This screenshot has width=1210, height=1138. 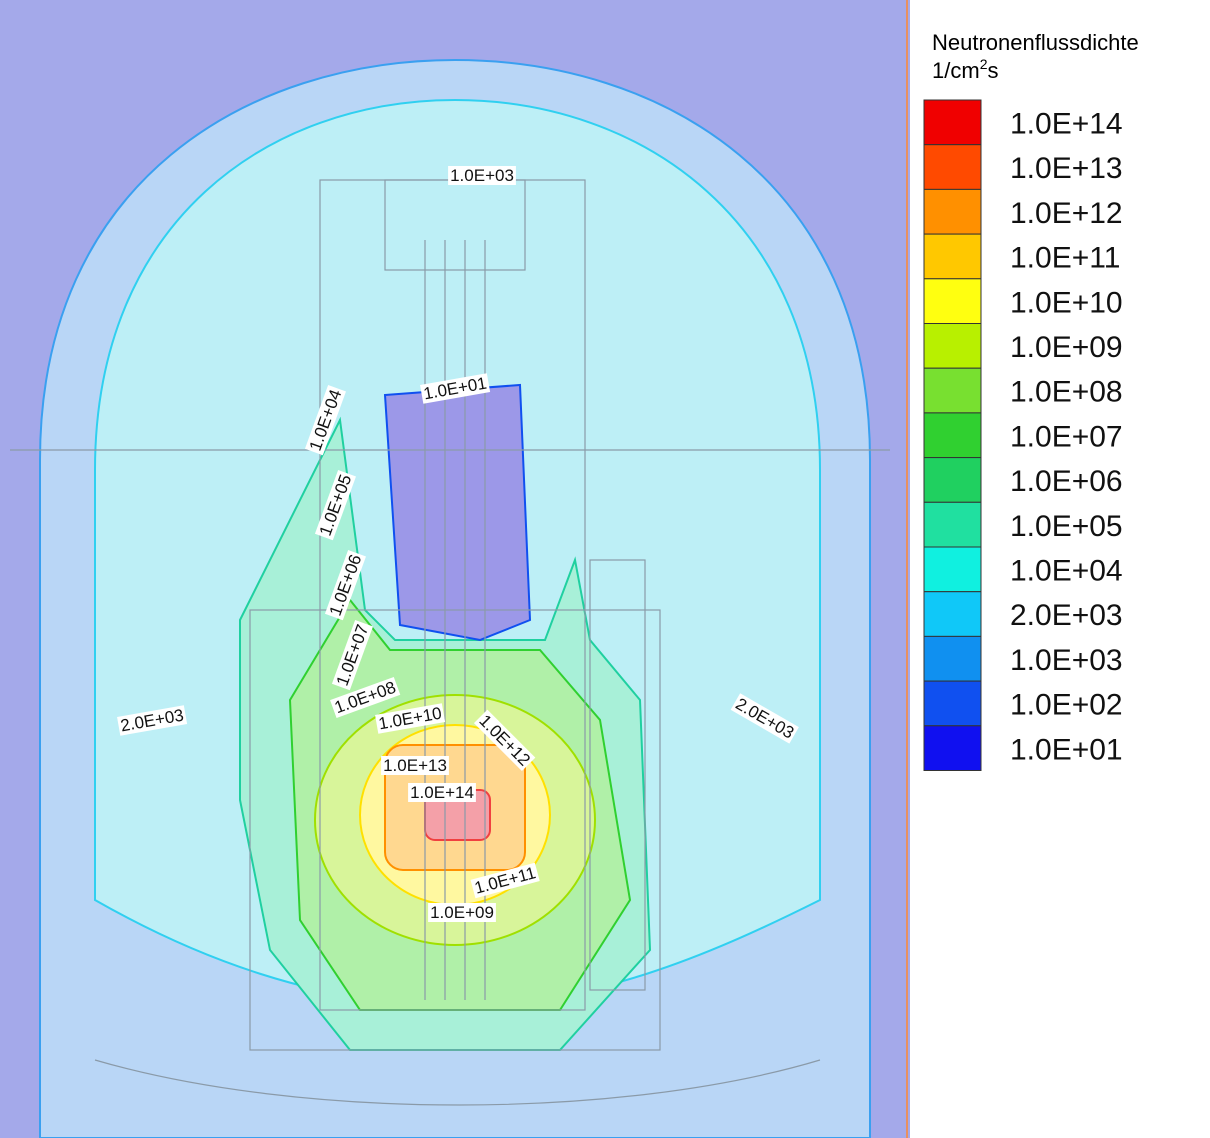 I want to click on legend-label: 1.0E+05, so click(x=1066, y=526).